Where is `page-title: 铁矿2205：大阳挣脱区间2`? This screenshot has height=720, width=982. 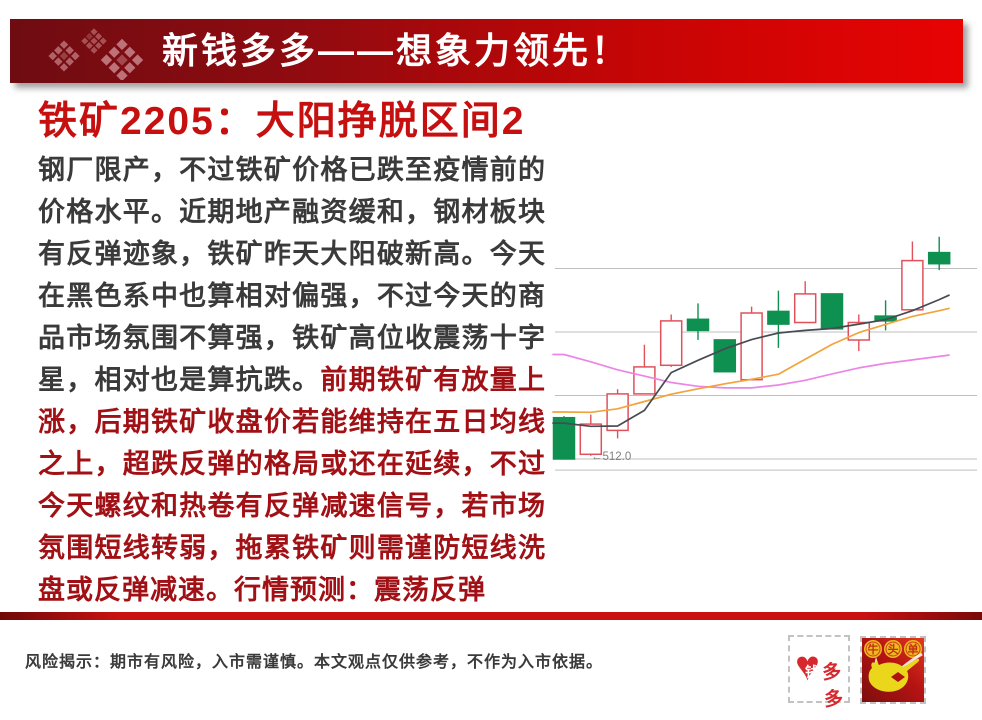
page-title: 铁矿2205：大阳挣脱区间2 is located at coordinates (282, 121).